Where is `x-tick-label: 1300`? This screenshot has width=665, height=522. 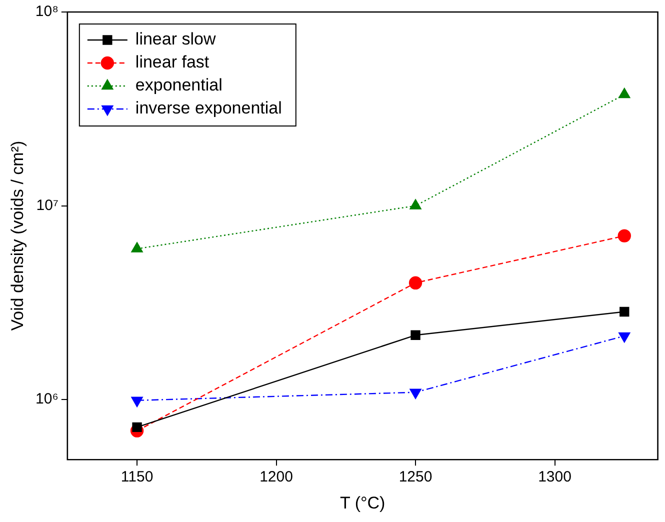 x-tick-label: 1300 is located at coordinates (555, 477).